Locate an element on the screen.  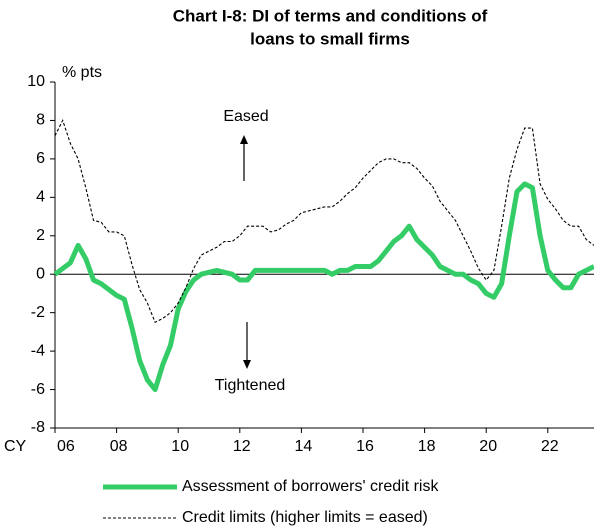
x-tick-label: 22 is located at coordinates (550, 446).